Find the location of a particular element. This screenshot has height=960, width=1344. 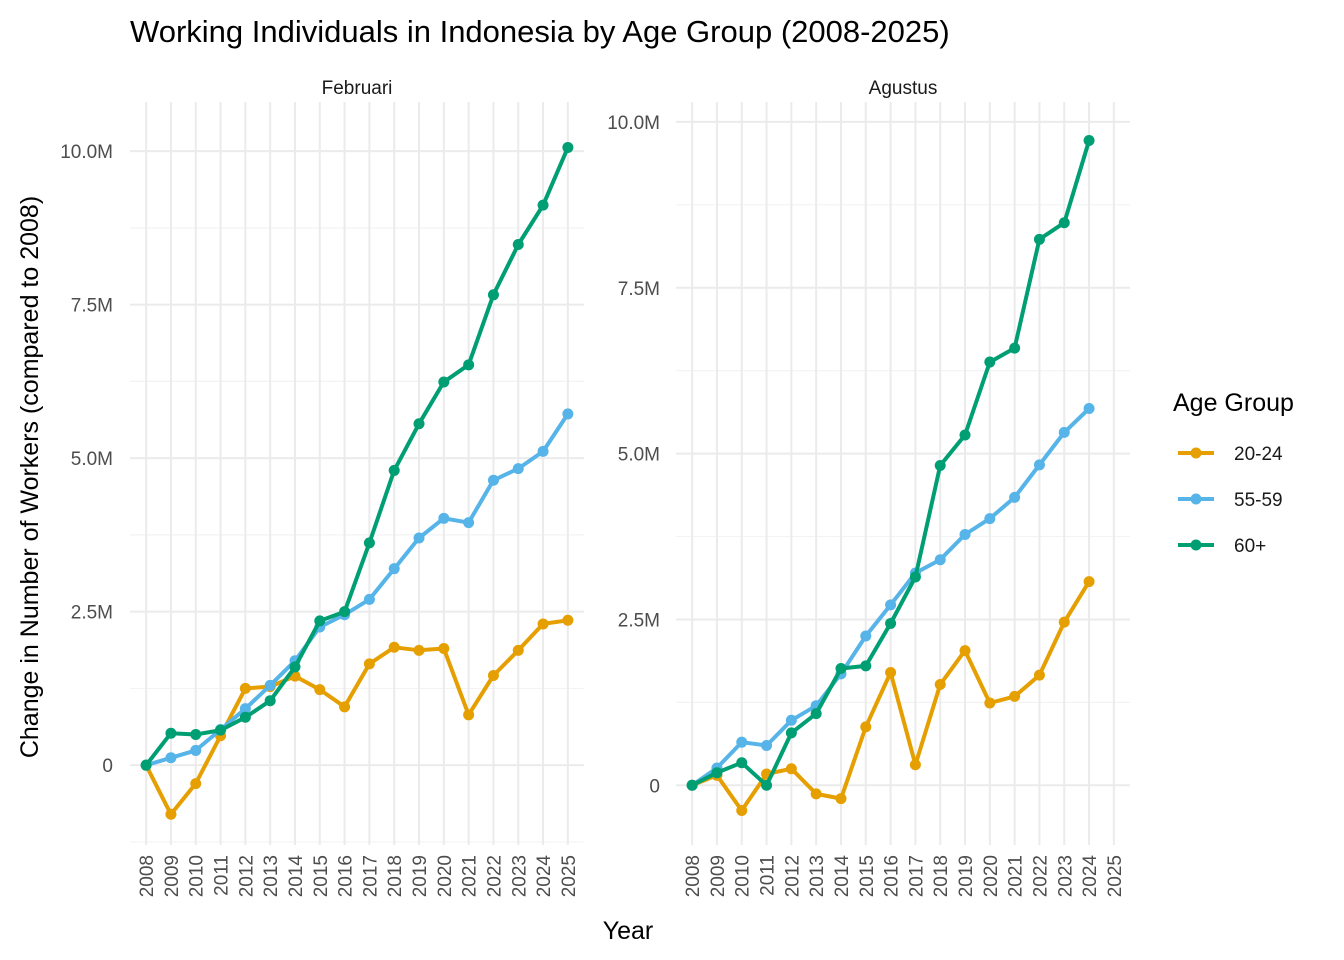

legend-label: 55-59 is located at coordinates (1258, 500).